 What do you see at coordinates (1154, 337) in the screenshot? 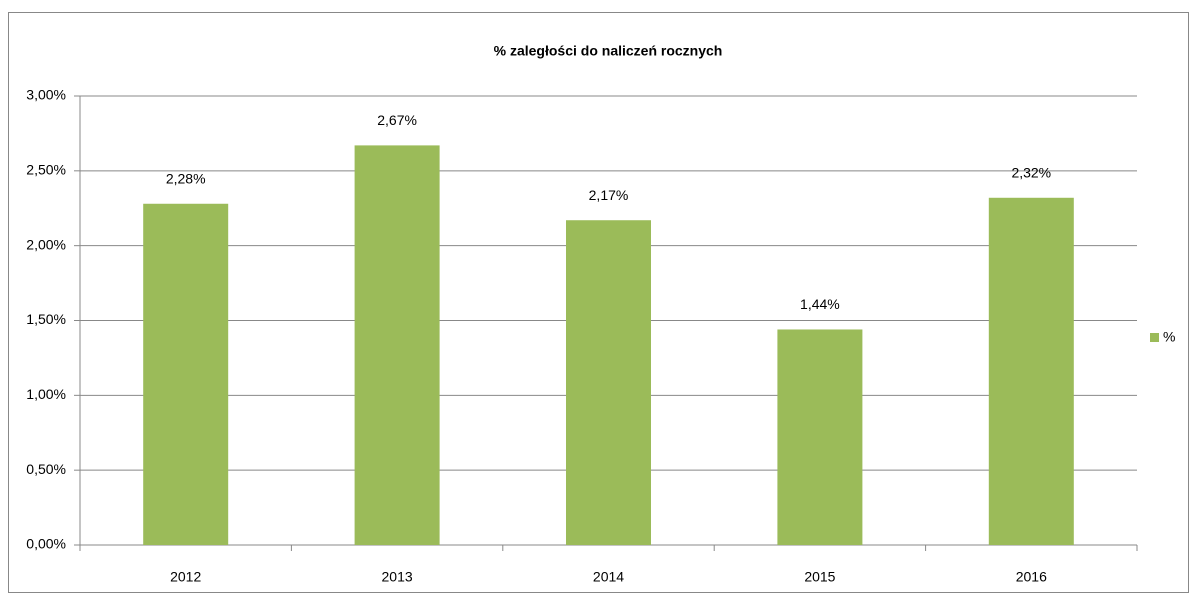
I see `legend-swatch` at bounding box center [1154, 337].